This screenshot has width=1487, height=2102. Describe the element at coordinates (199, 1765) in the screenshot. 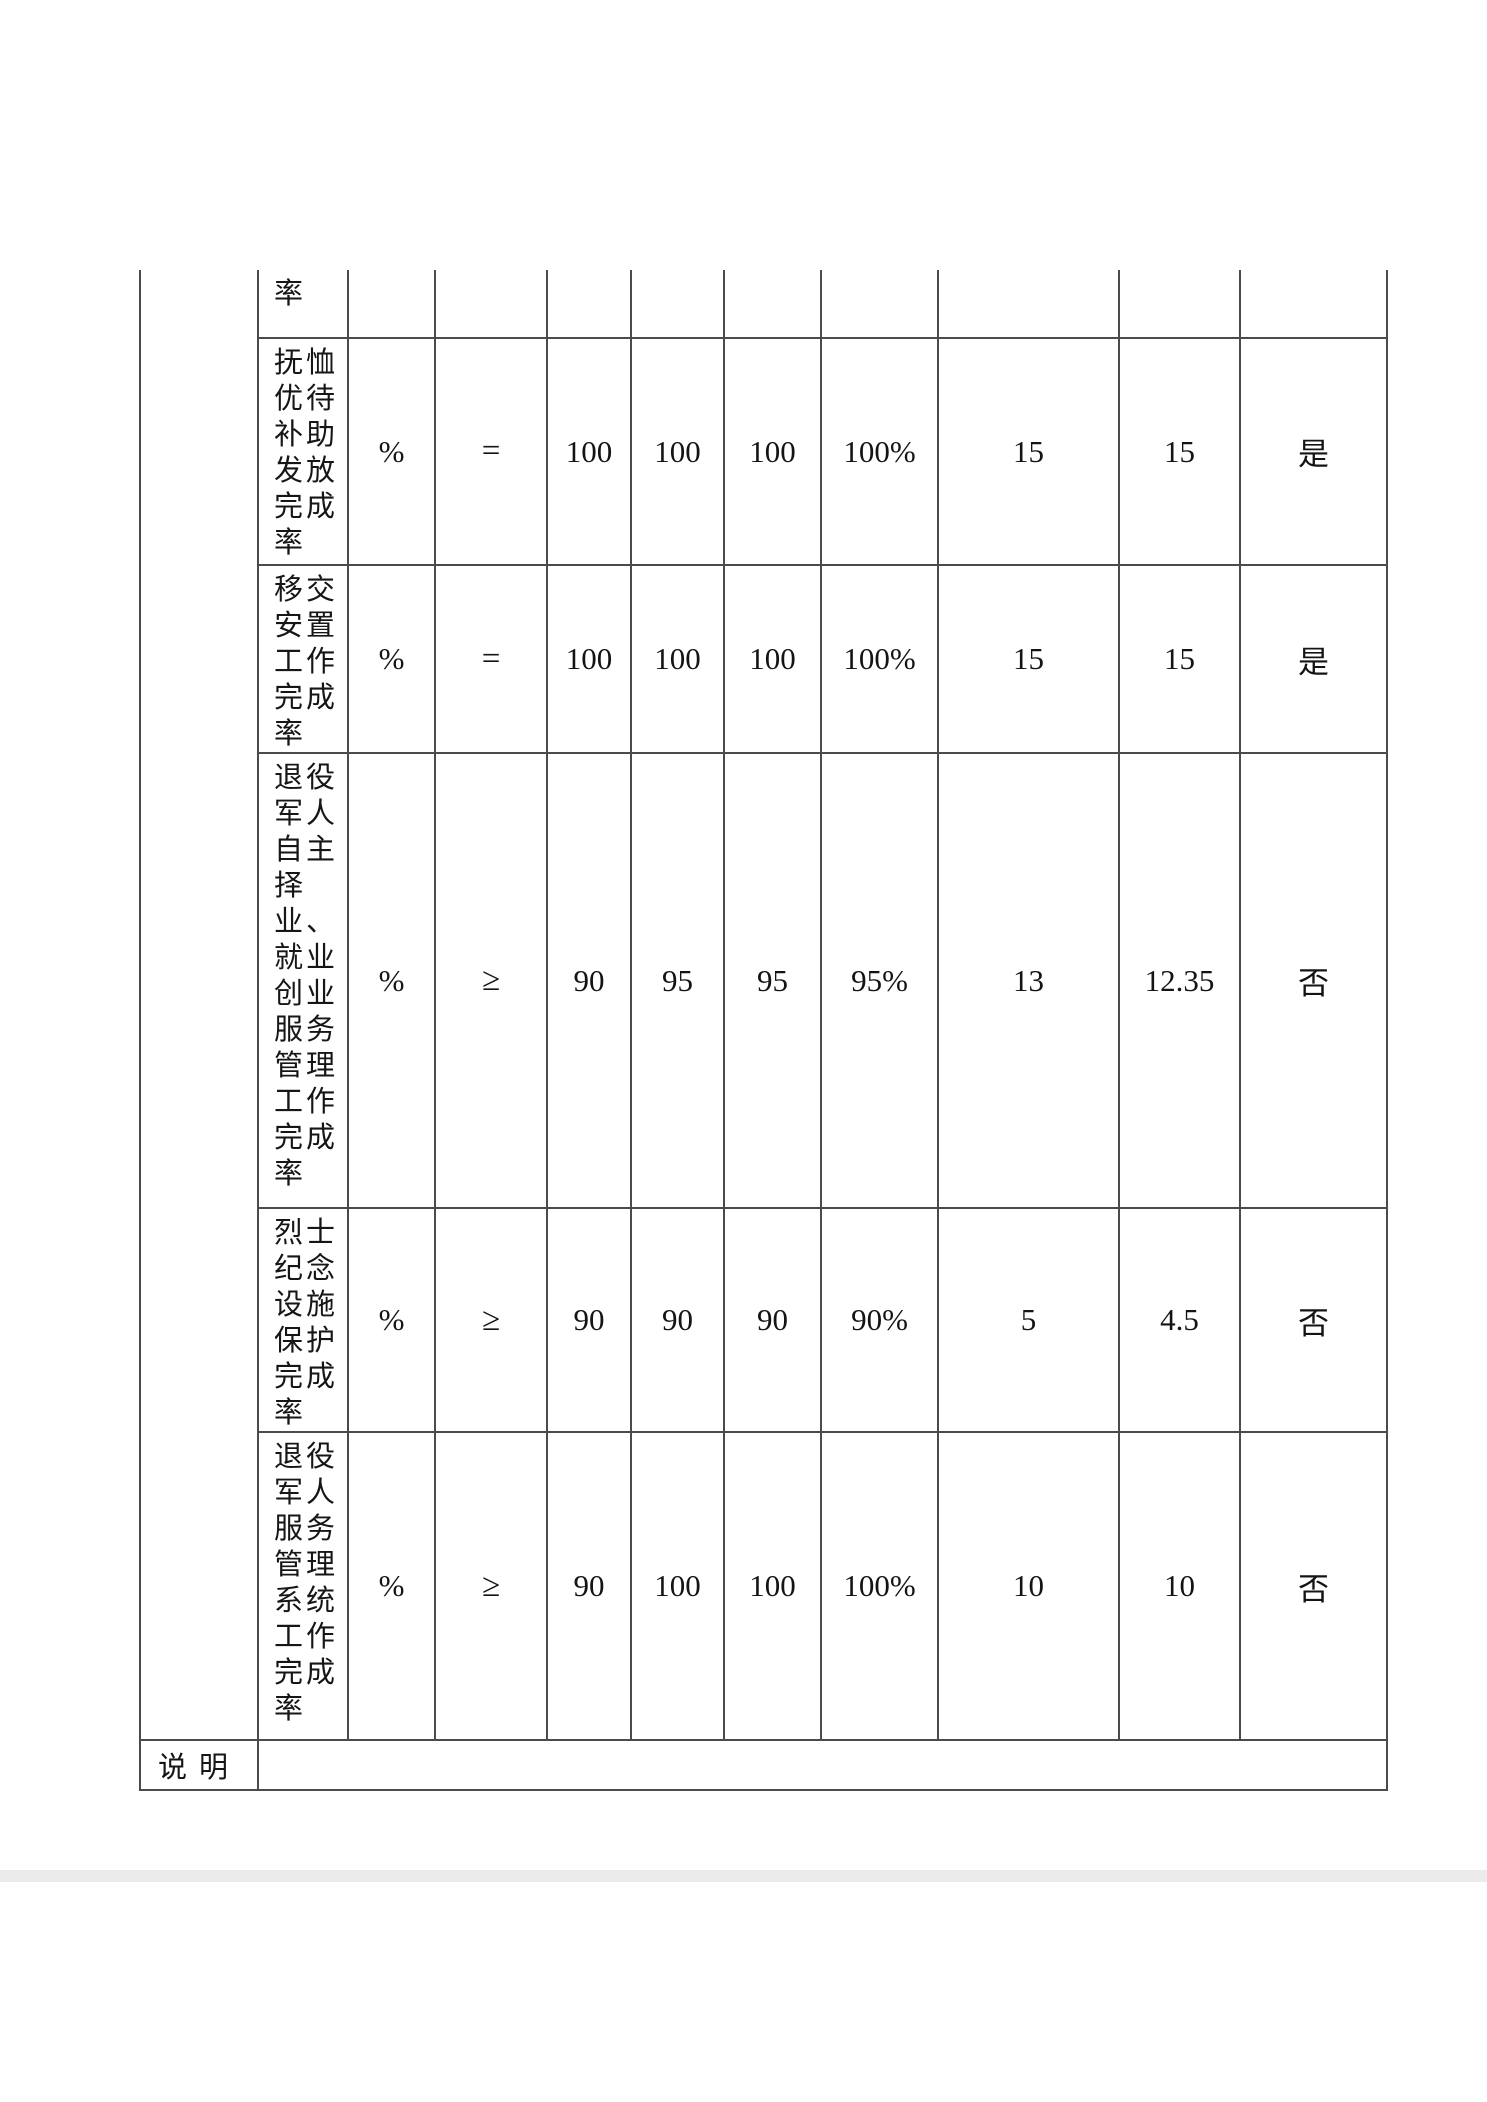

I see `note-label-cell: 说明` at that location.